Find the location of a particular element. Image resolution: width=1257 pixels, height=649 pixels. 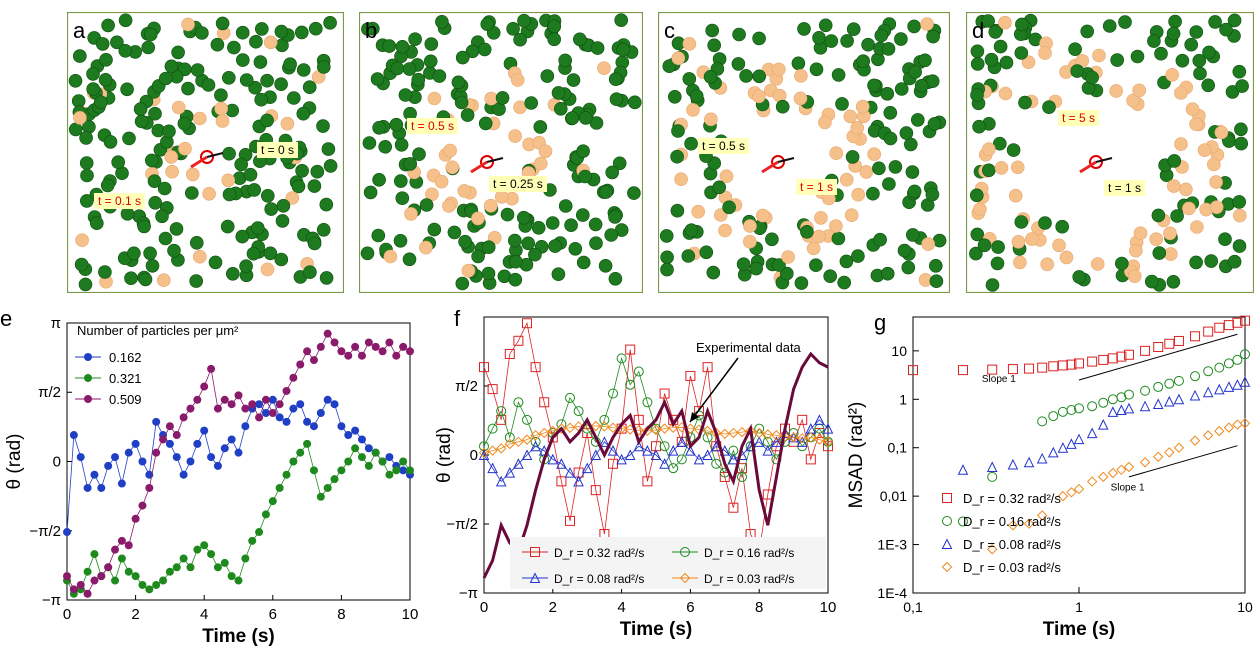

legend-label: D_r = 0.32 rad²/s is located at coordinates (599, 553).